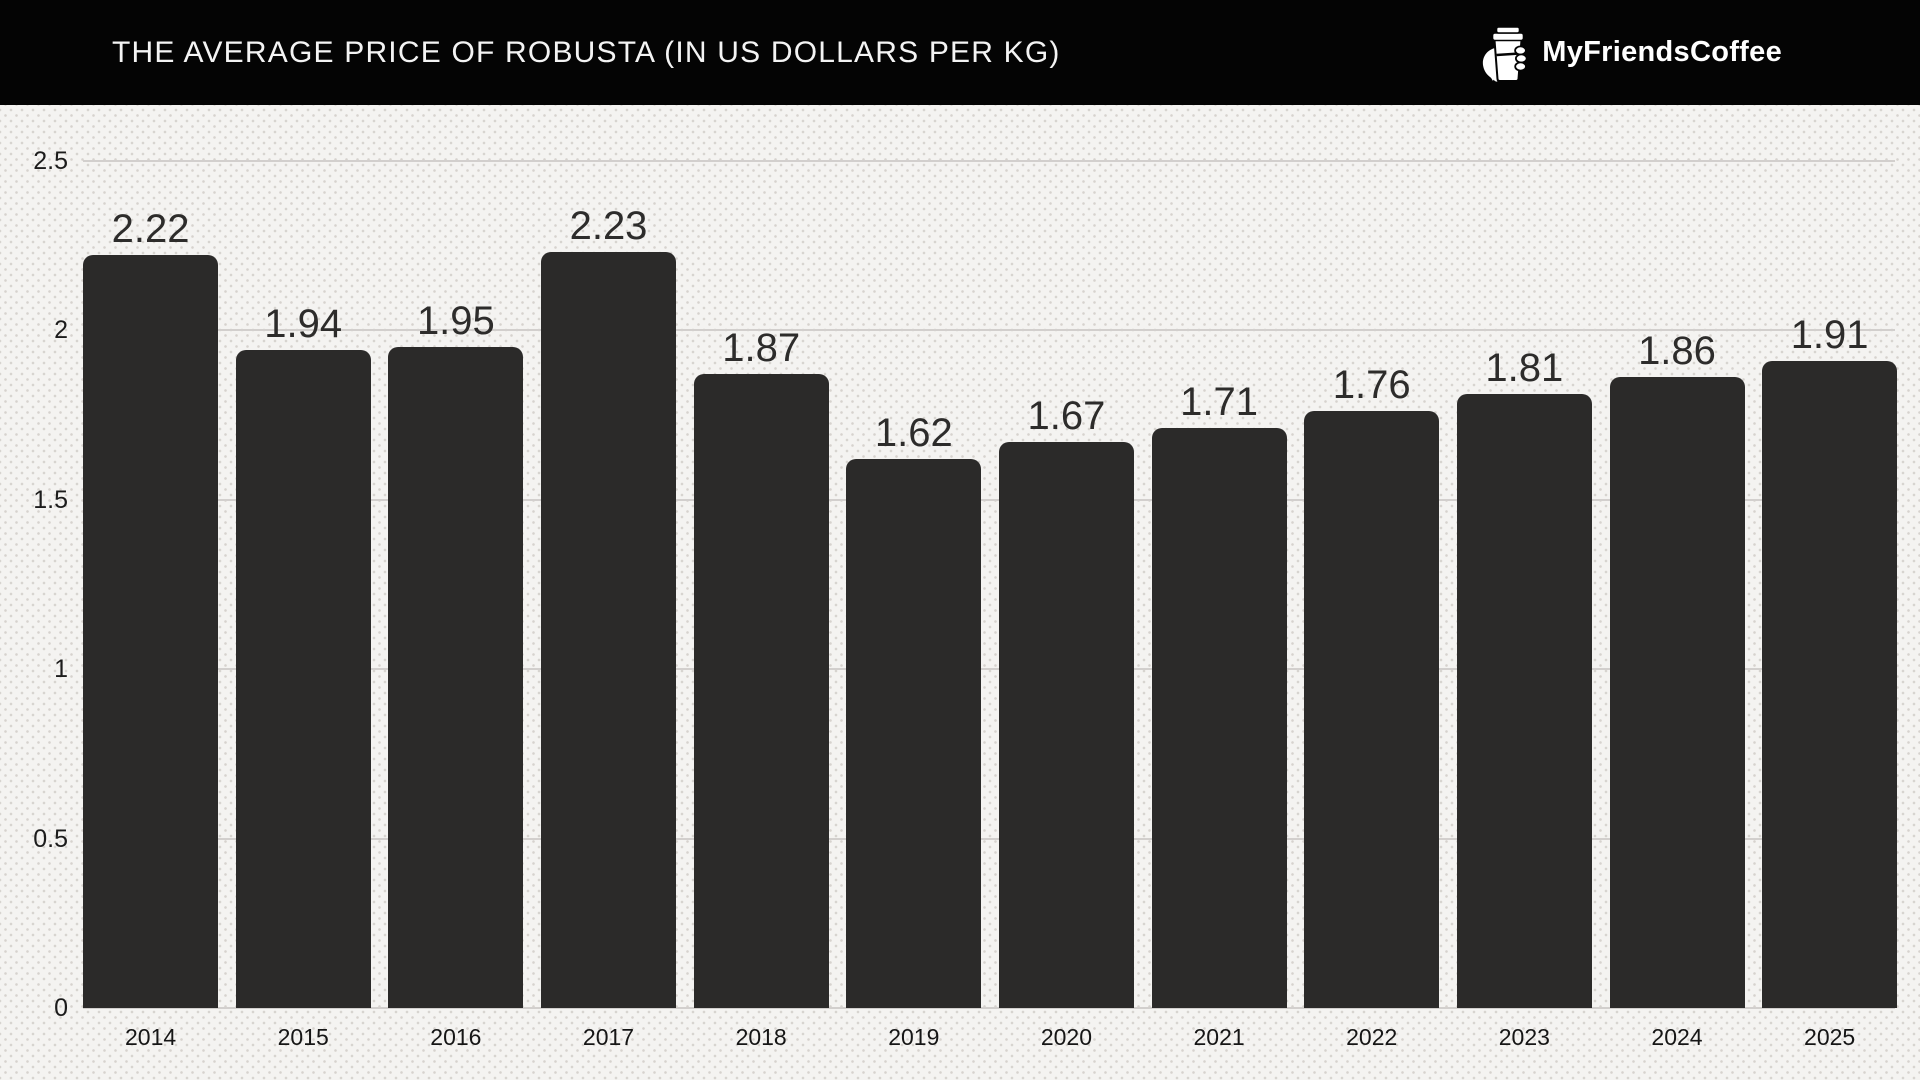  What do you see at coordinates (61, 1008) in the screenshot?
I see `y-axis-tick-label: 0` at bounding box center [61, 1008].